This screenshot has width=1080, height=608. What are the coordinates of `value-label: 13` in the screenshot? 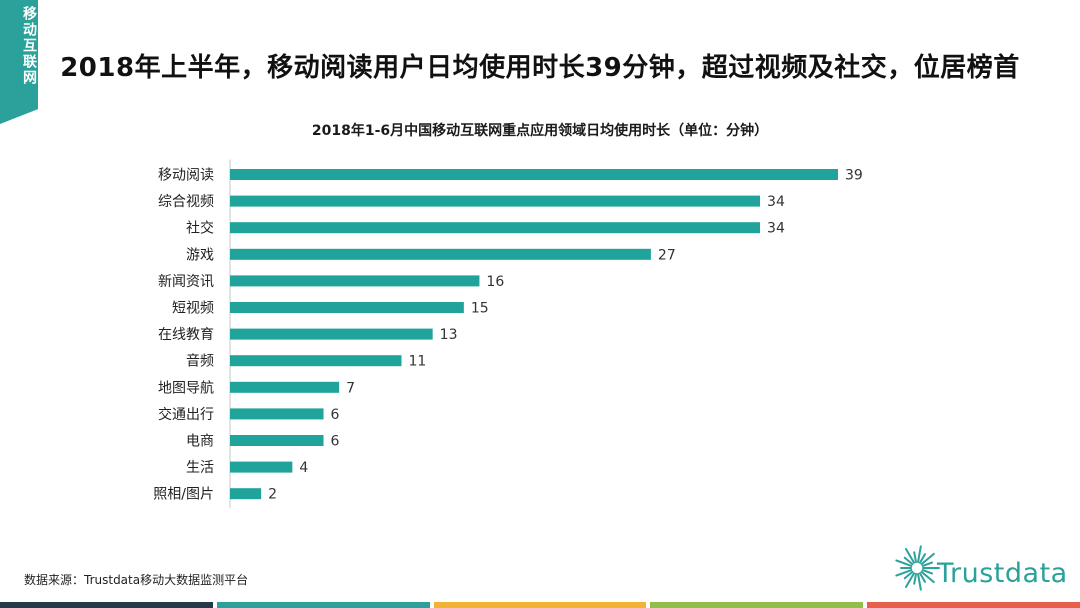 It's located at (449, 335).